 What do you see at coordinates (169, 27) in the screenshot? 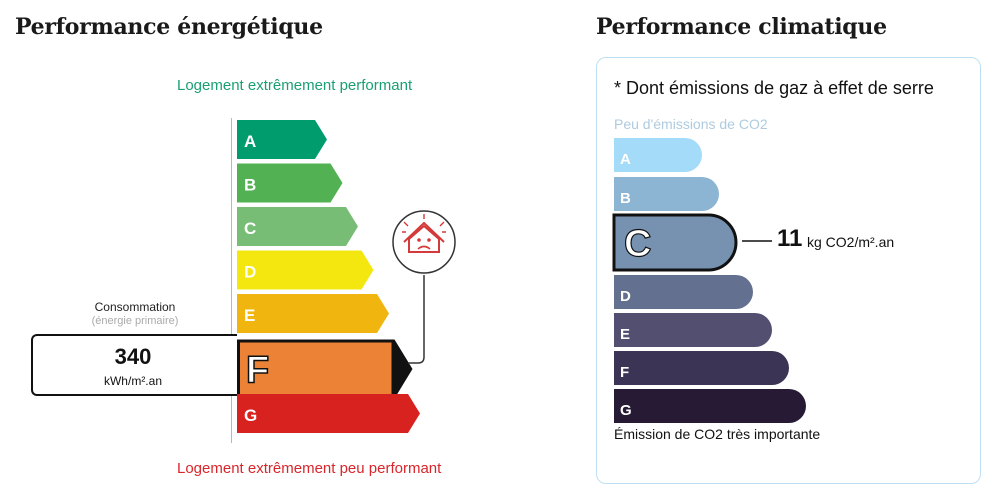
I see `energy-title: Performance énergétique` at bounding box center [169, 27].